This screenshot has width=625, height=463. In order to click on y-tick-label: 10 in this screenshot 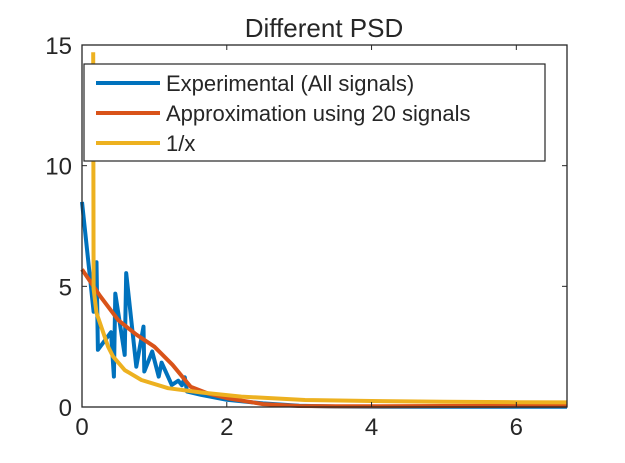, I will do `click(58, 167)`.